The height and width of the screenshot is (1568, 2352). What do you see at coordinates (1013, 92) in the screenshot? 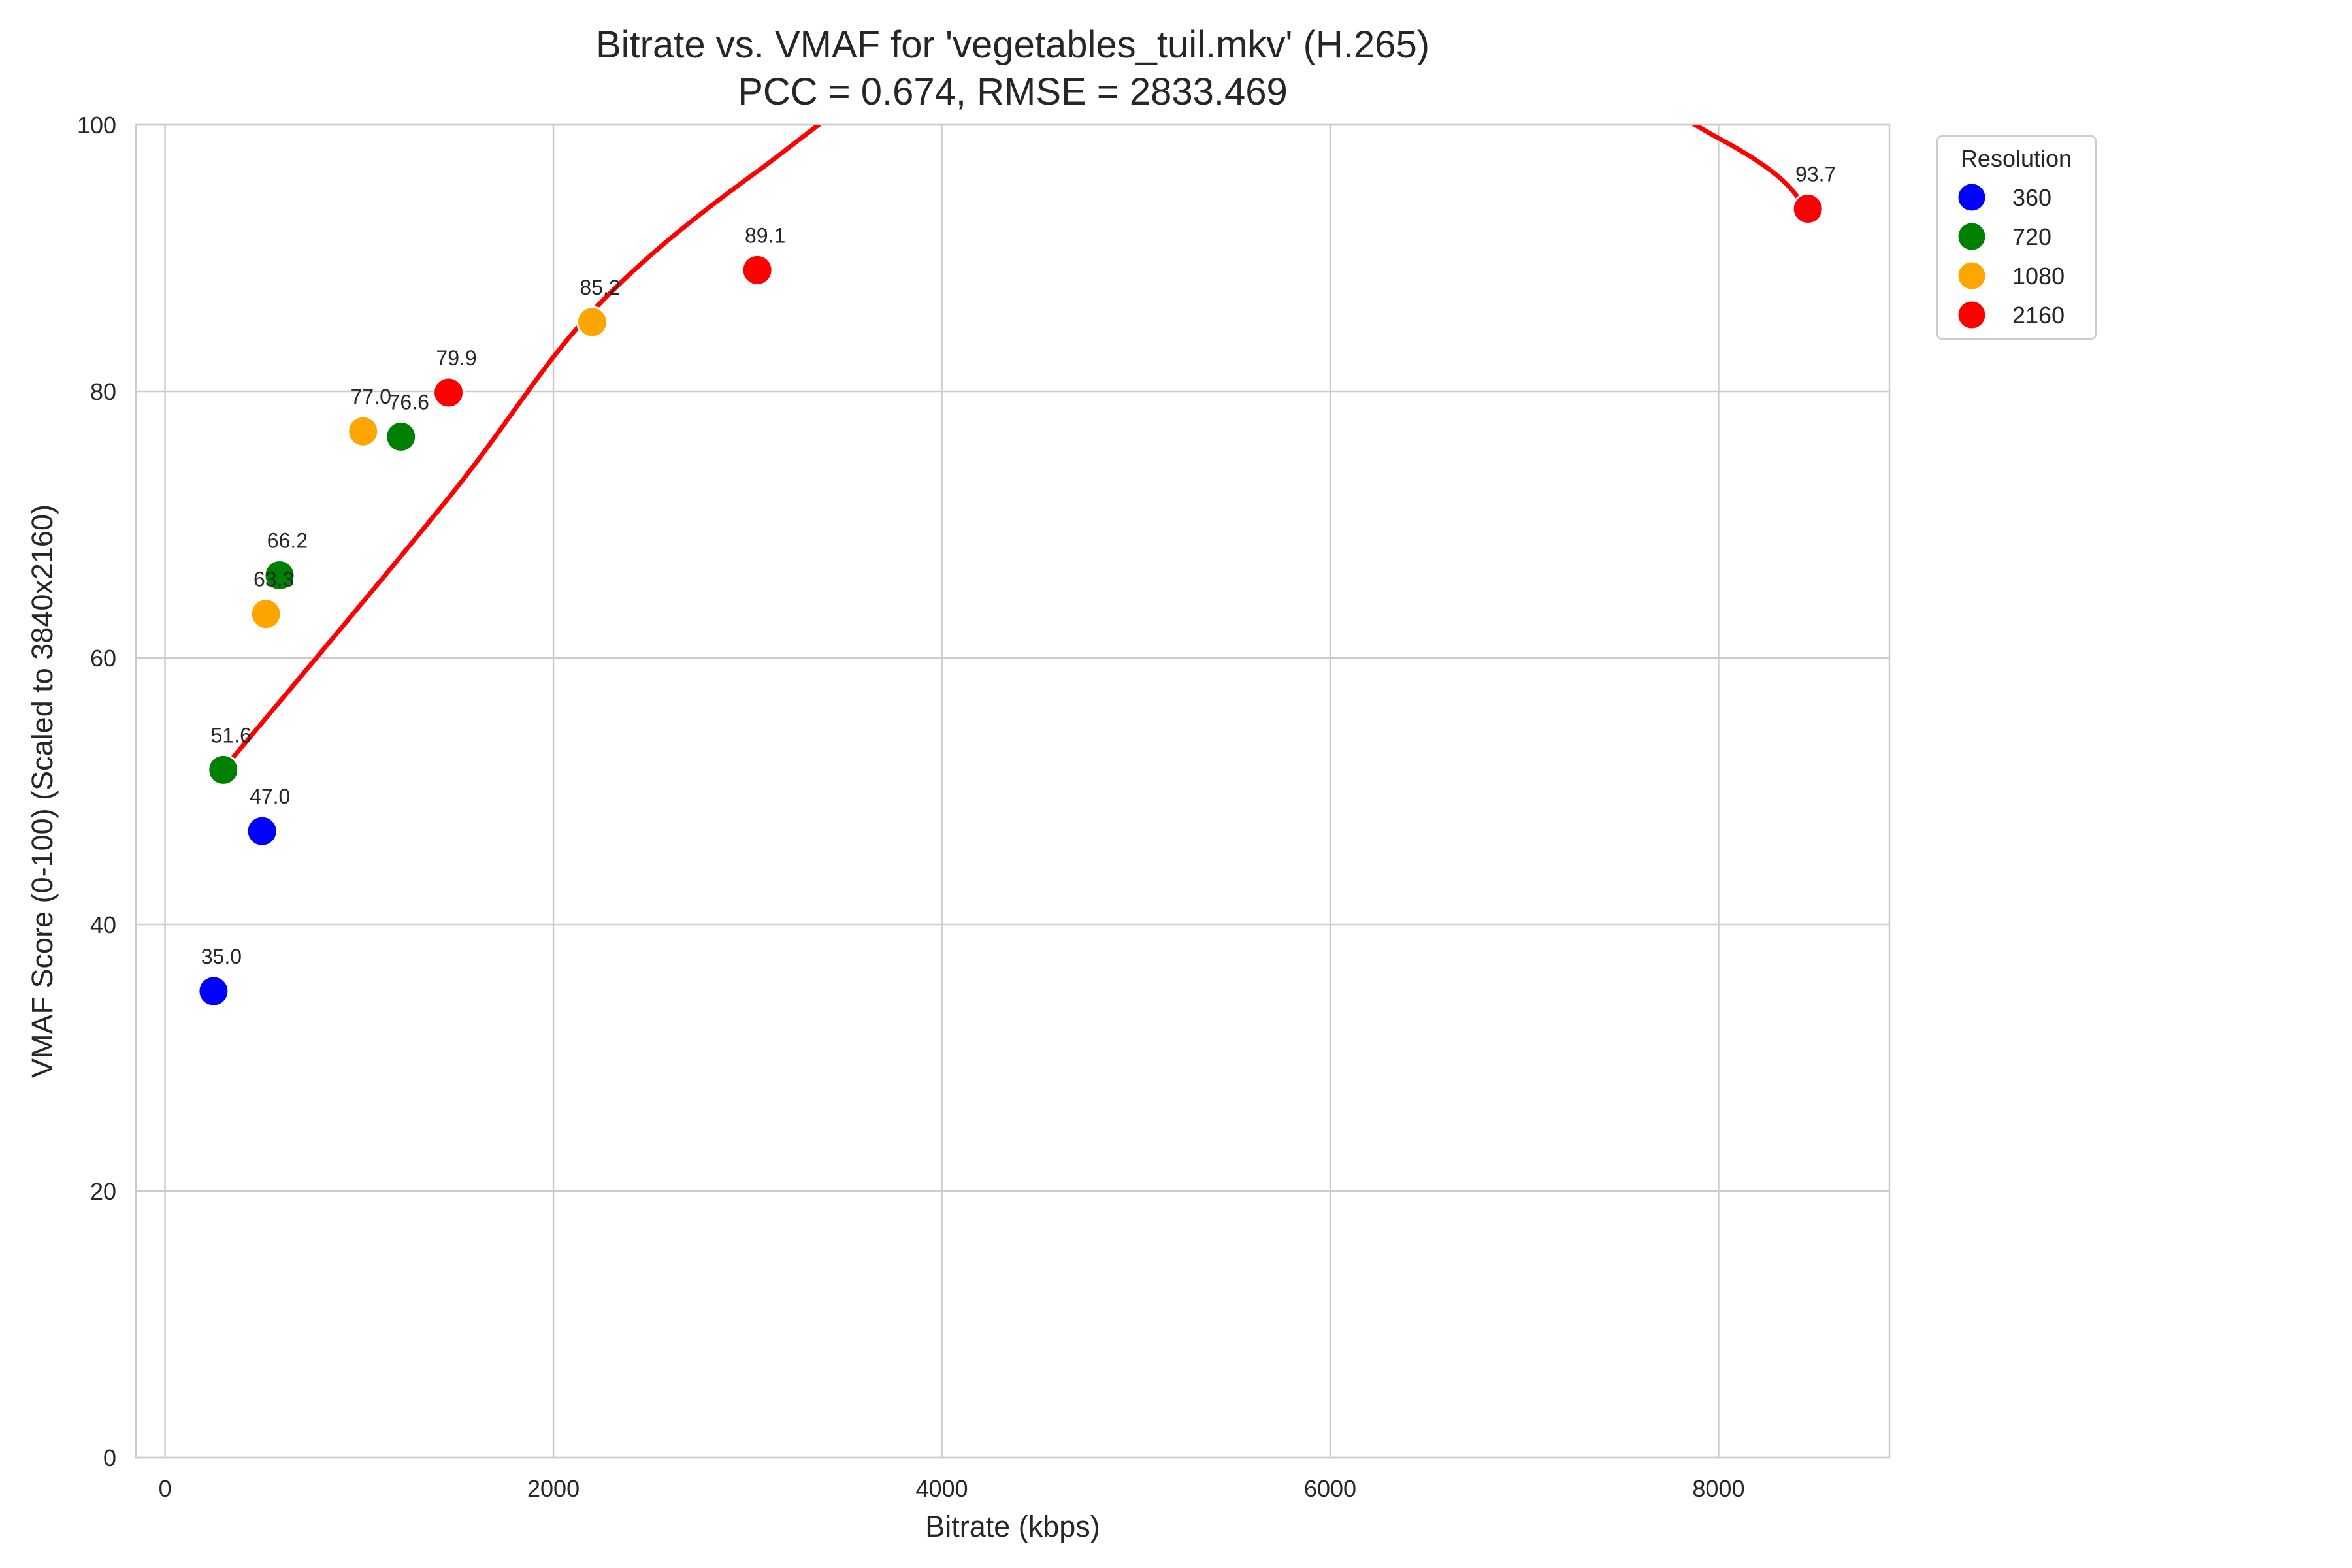
I see `chart-title-line2: PCC = 0.674, RMSE = 2833.469` at bounding box center [1013, 92].